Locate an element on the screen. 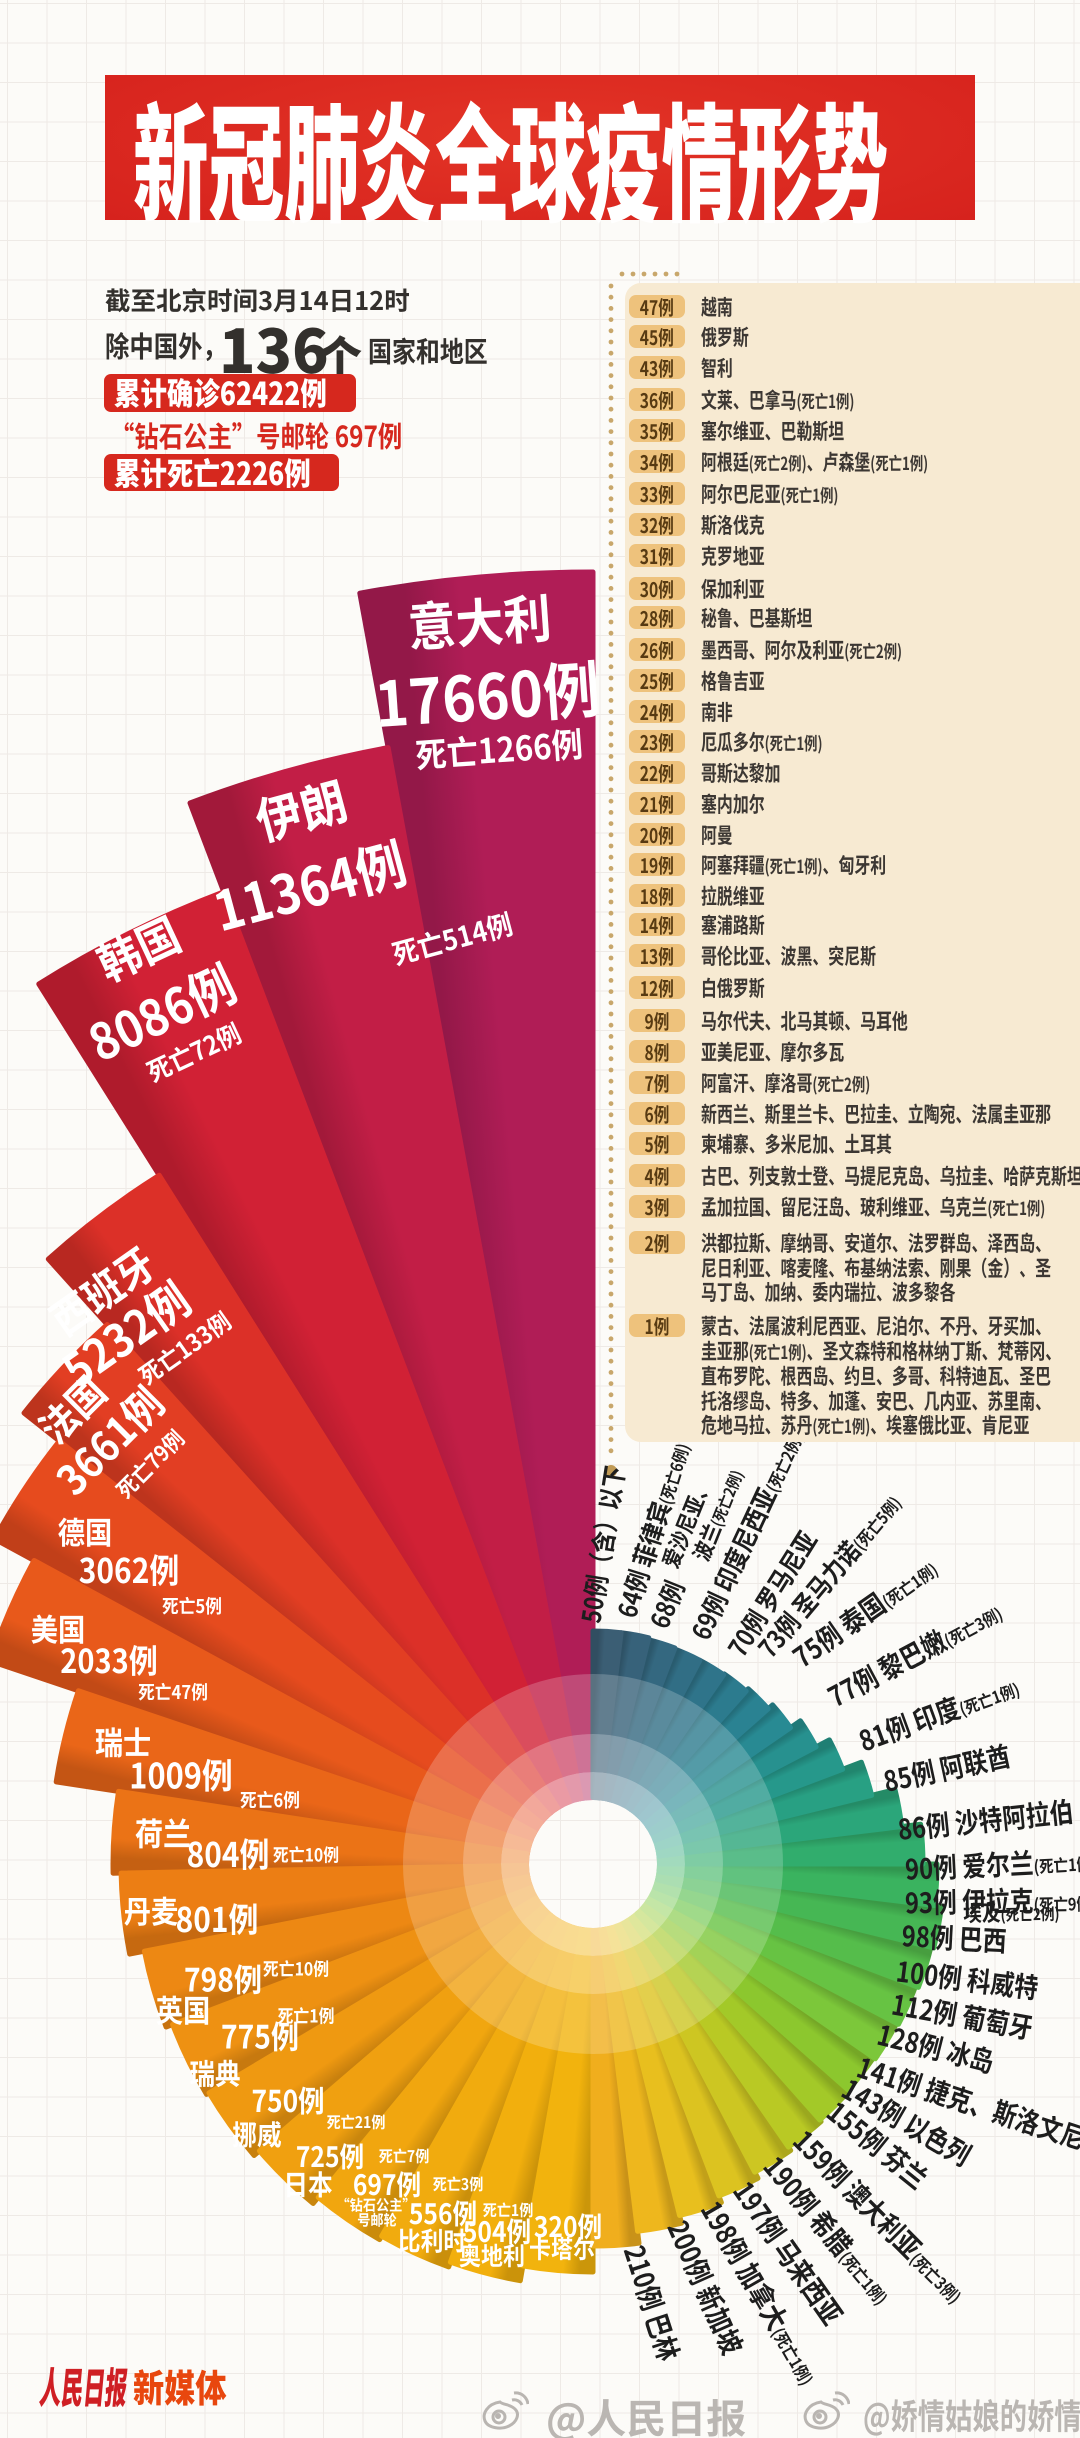  svg-text: 埃及(死亡2例) is located at coordinates (1011, 1911).